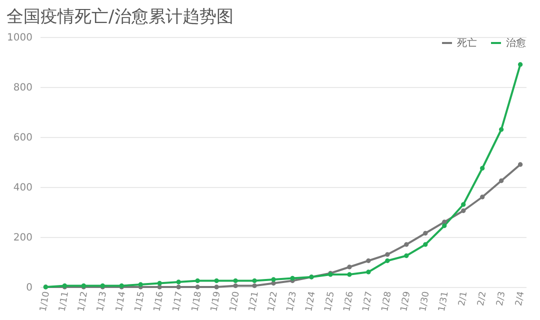  I want to click on x-tick-label: 1/19, so click(217, 301).